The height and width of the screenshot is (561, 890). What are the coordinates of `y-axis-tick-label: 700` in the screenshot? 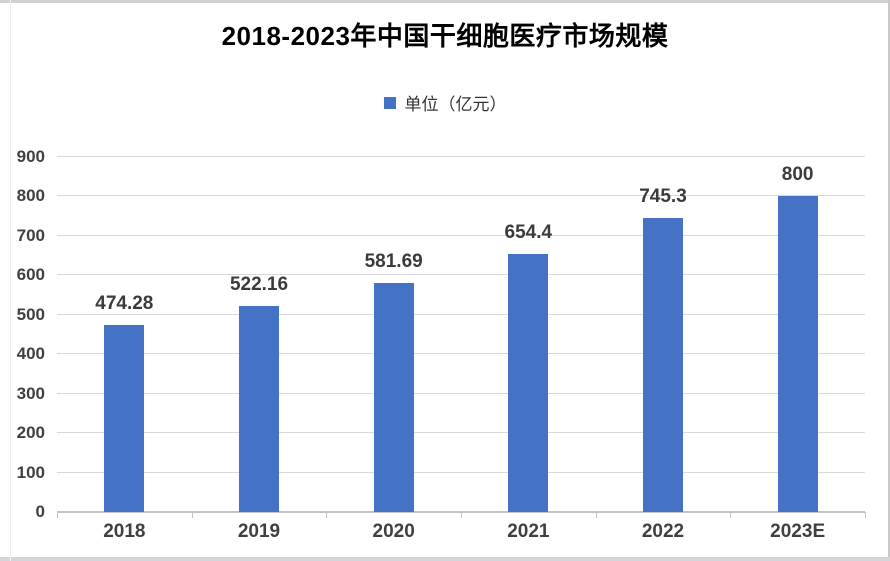 It's located at (30, 235).